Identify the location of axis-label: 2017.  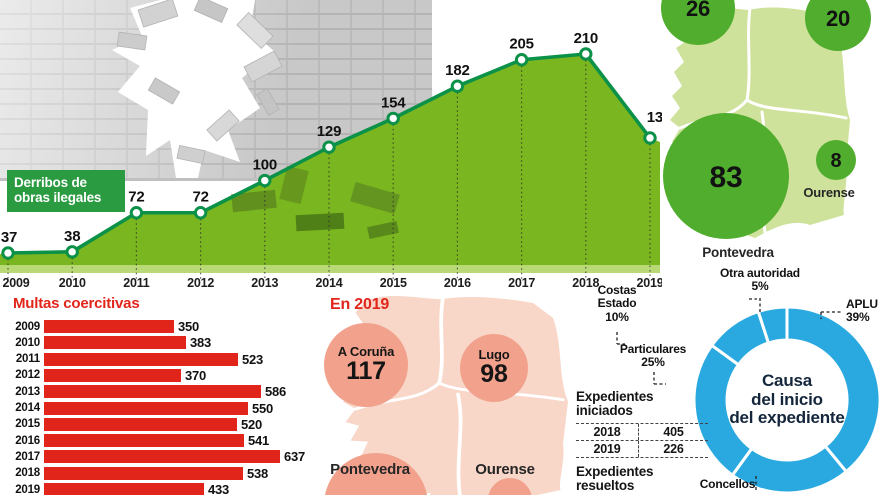
(521, 283).